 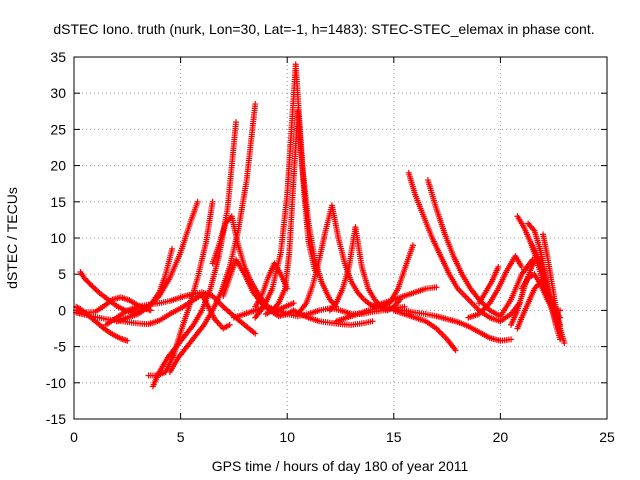 I want to click on x-tick-label: 20, so click(x=501, y=437).